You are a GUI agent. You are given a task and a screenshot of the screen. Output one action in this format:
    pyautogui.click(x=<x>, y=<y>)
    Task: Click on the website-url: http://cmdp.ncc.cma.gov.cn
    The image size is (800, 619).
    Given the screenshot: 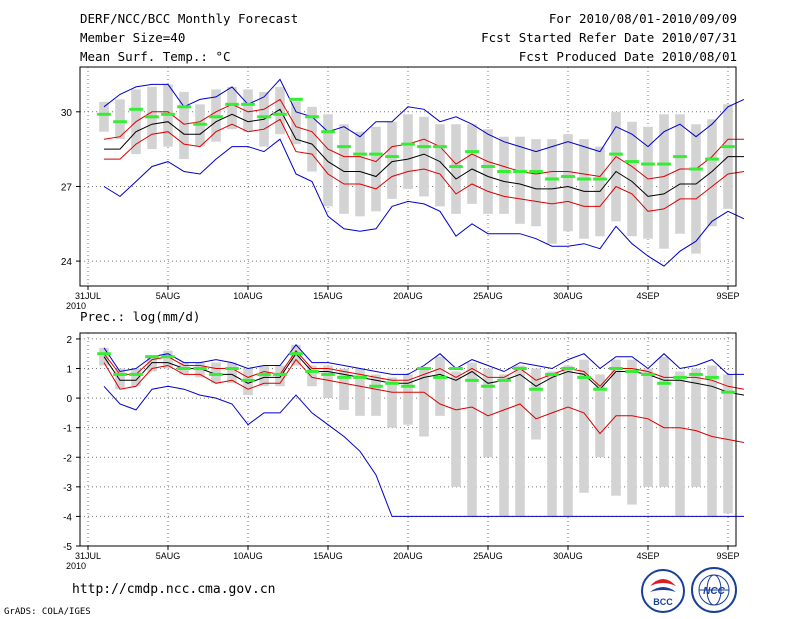 What is the action you would take?
    pyautogui.click(x=174, y=589)
    